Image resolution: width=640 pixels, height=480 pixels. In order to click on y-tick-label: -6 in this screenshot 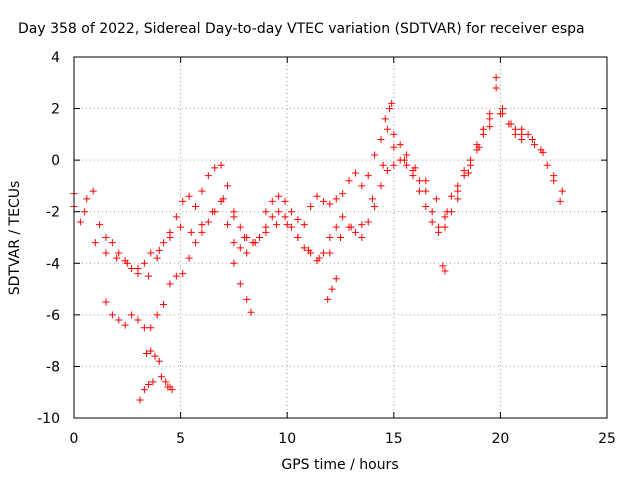, I will do `click(53, 316)`.